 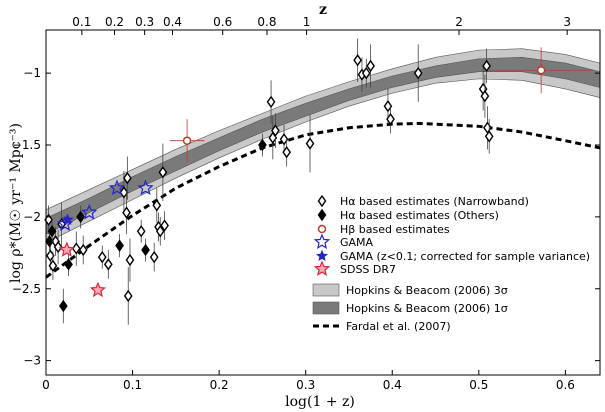 I want to click on top-tick-label: 1, so click(x=307, y=22).